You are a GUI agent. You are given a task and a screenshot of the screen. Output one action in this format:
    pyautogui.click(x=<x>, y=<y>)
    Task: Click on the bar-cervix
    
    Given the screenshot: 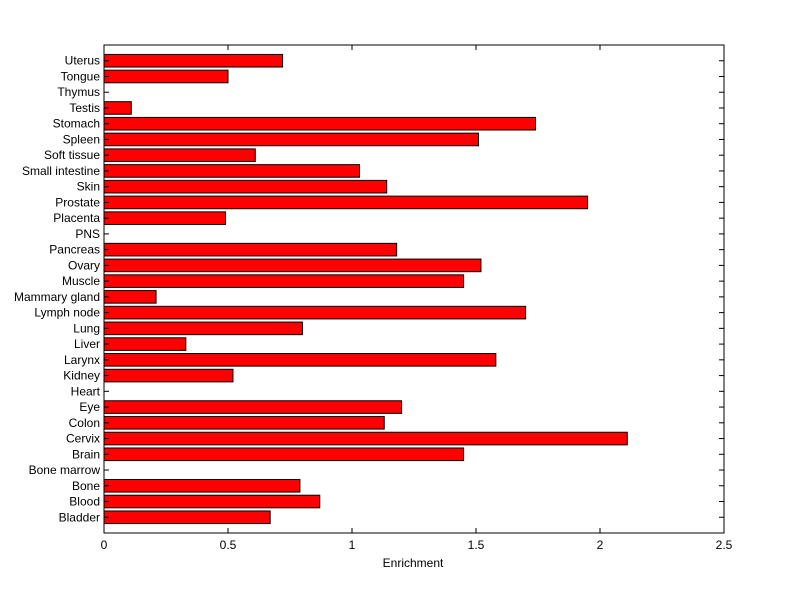 What is the action you would take?
    pyautogui.click(x=365, y=438)
    